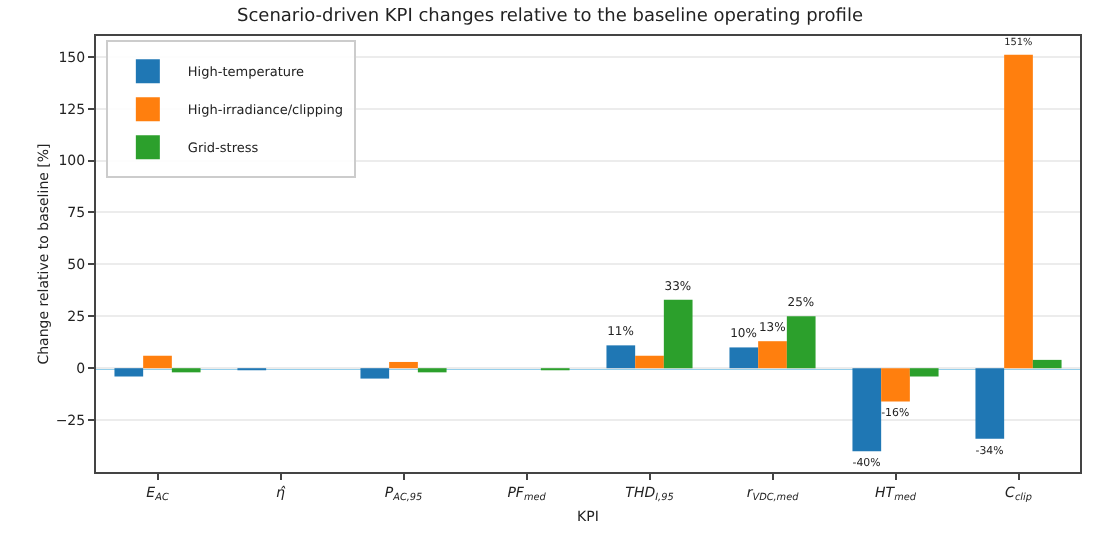 This screenshot has height=544, width=1100. Describe the element at coordinates (550, 16) in the screenshot. I see `chart-title: Scenario-driven KPI changes relative to the baseline operating profile` at that location.